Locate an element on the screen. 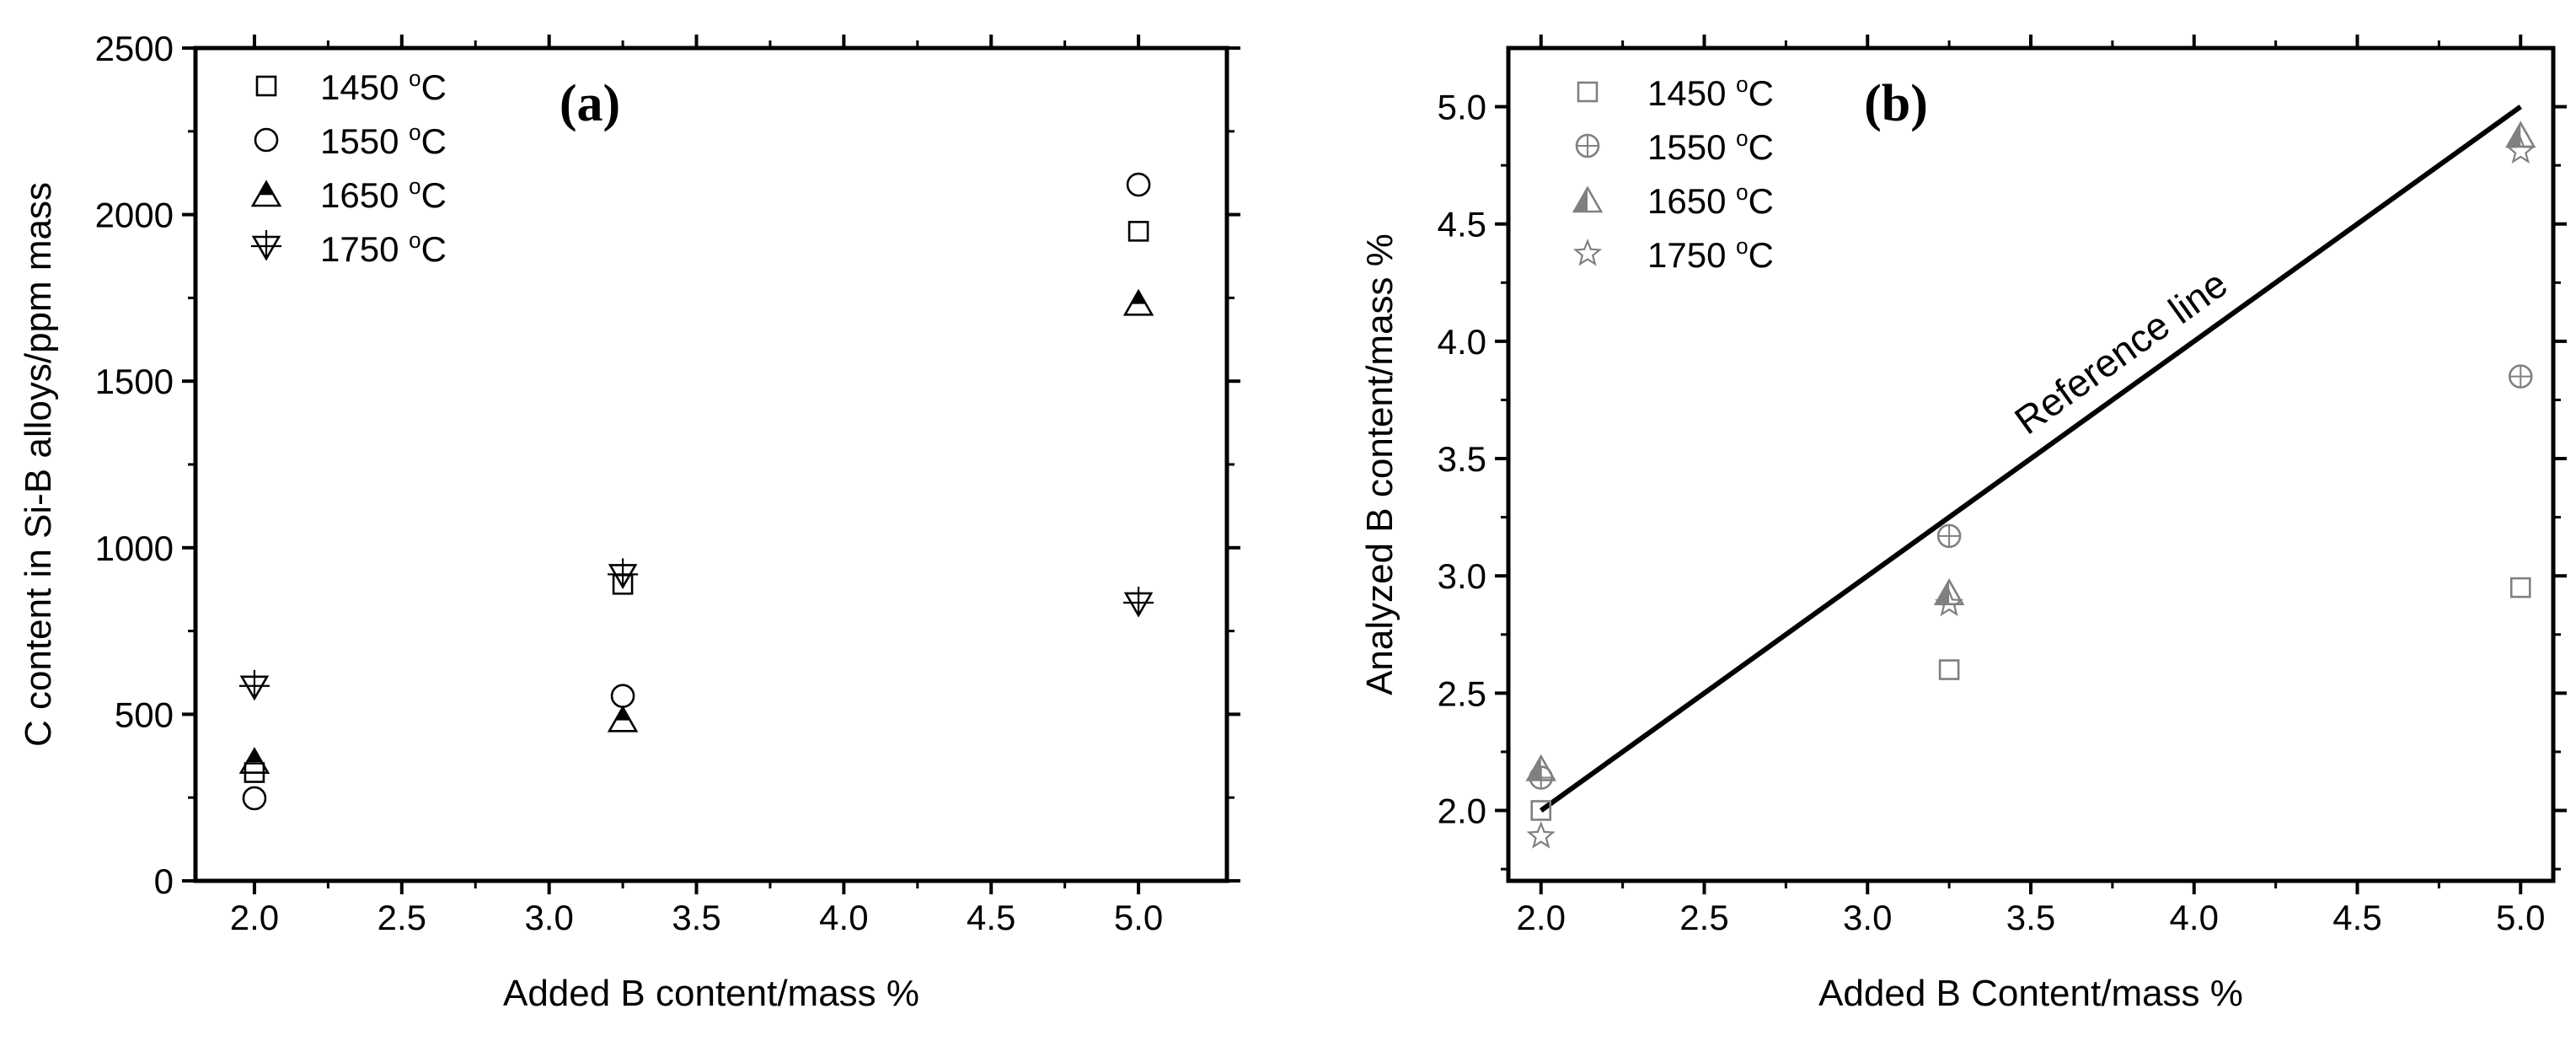  y-tick-label: 3.5 is located at coordinates (1462, 459).